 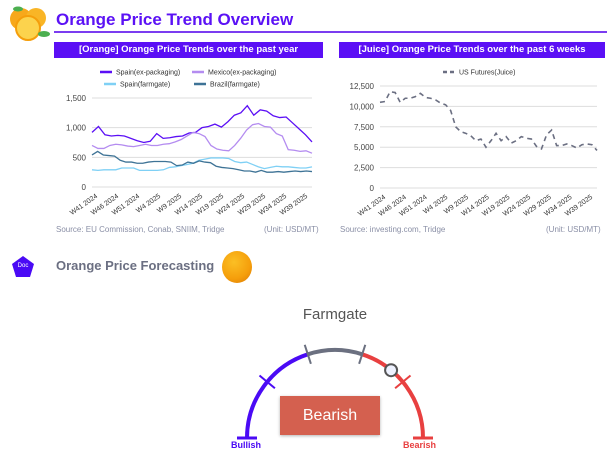 What do you see at coordinates (364, 168) in the screenshot?
I see `y-tick-label: 2,500` at bounding box center [364, 168].